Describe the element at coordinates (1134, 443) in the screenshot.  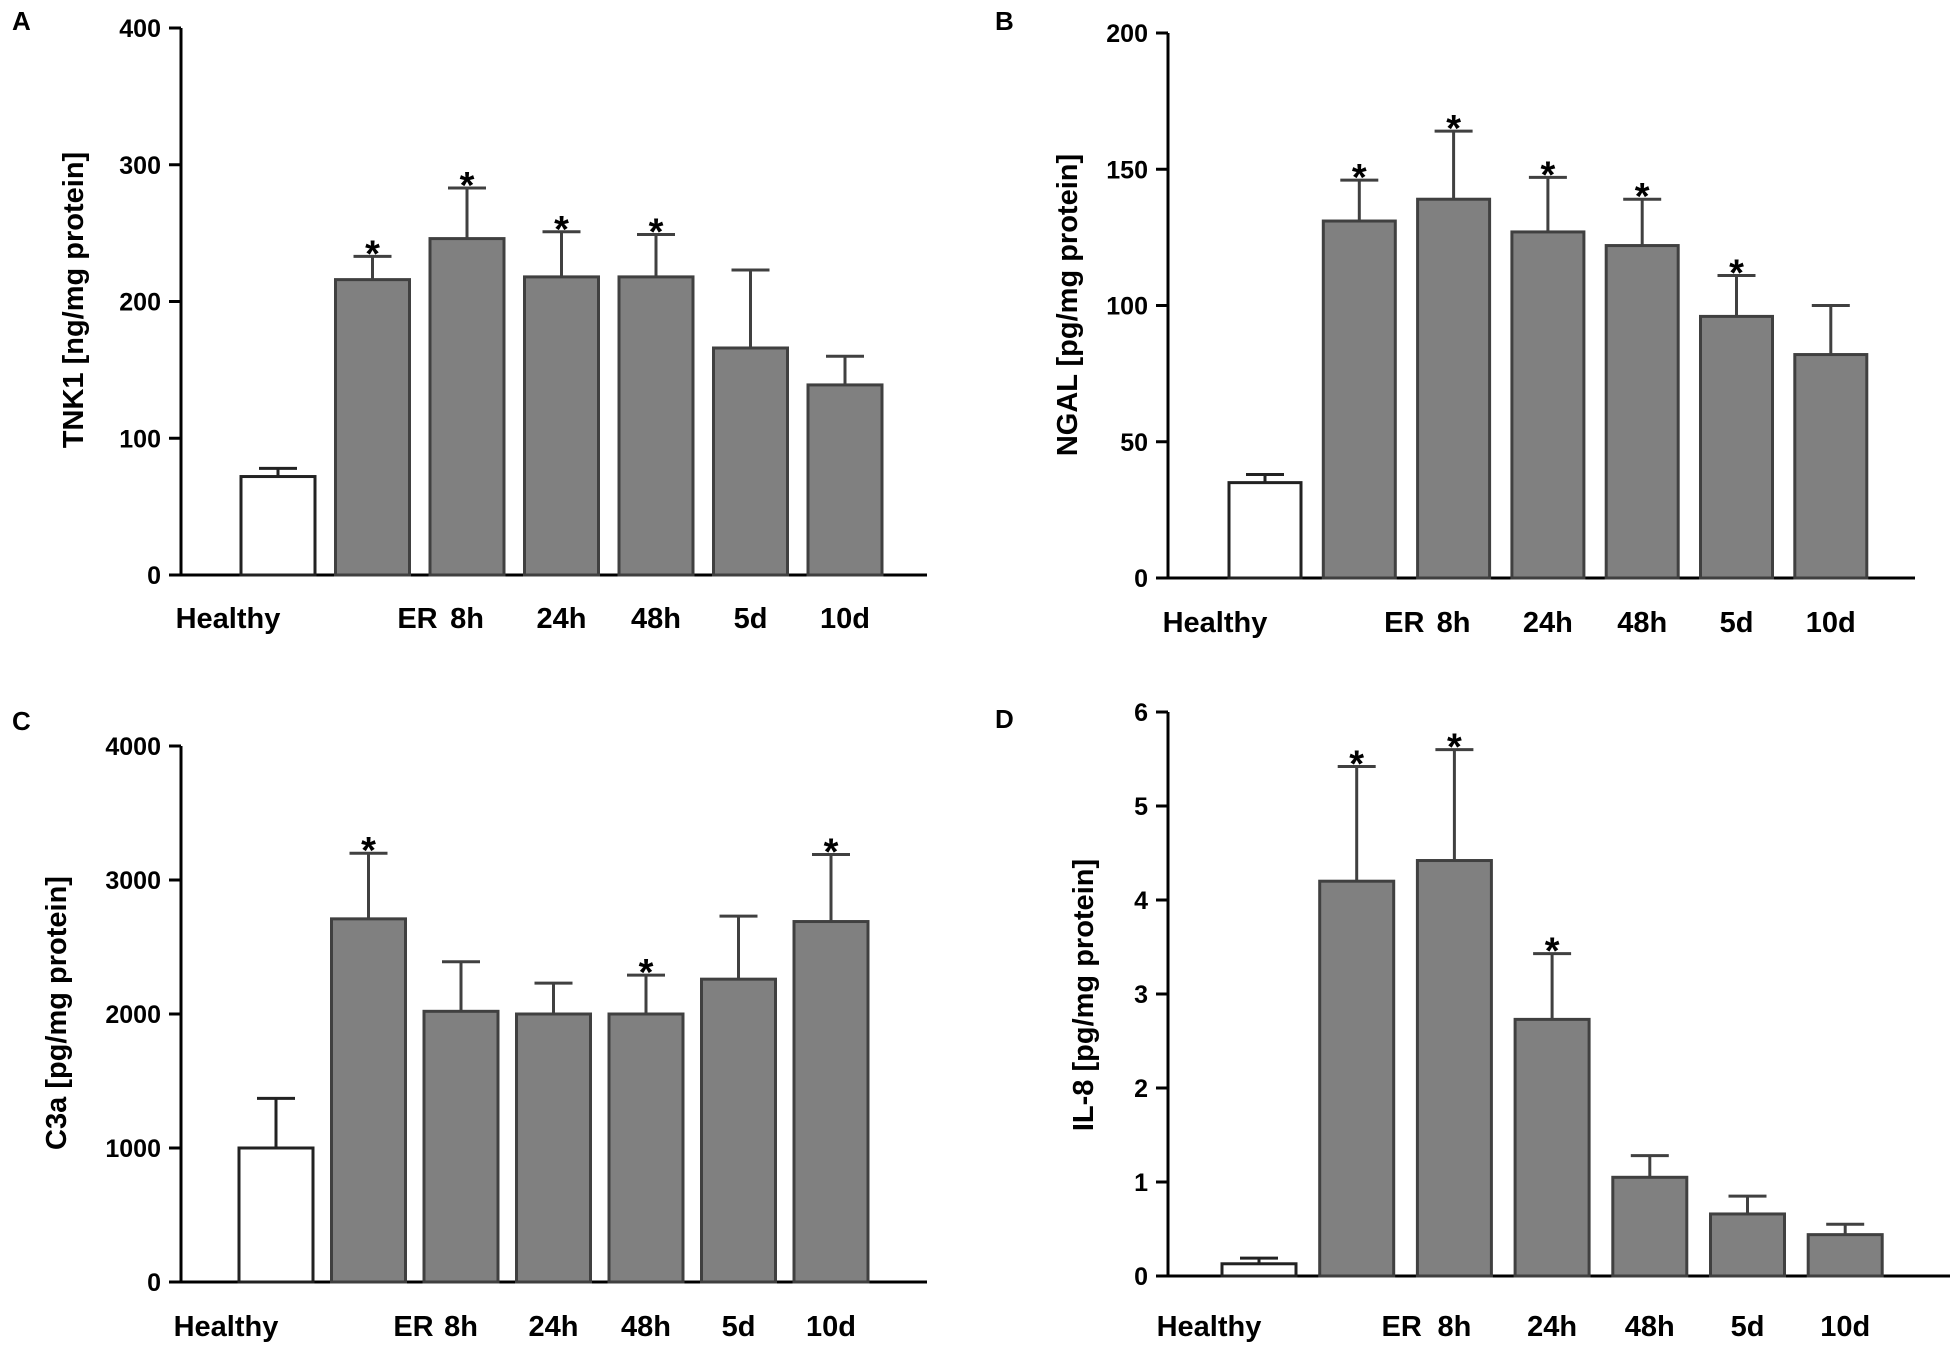
I see `y-tick-label: 50` at that location.